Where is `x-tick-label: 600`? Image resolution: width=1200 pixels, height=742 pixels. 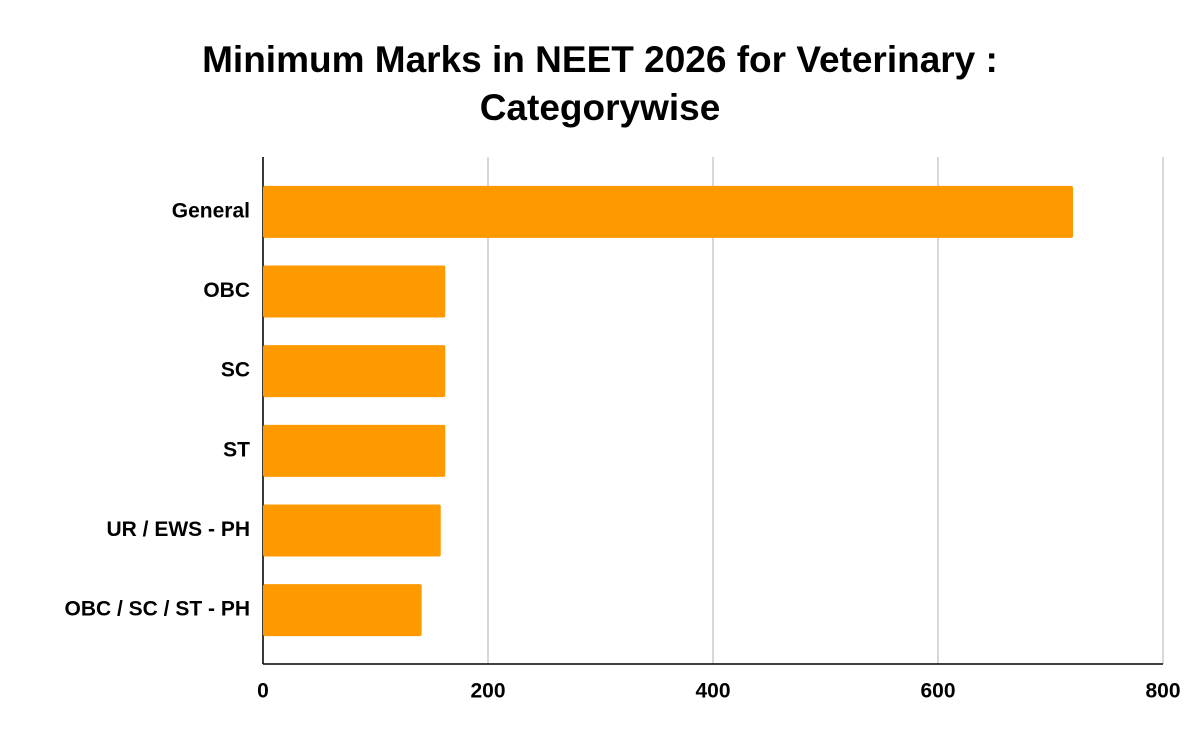 x-tick-label: 600 is located at coordinates (937, 691).